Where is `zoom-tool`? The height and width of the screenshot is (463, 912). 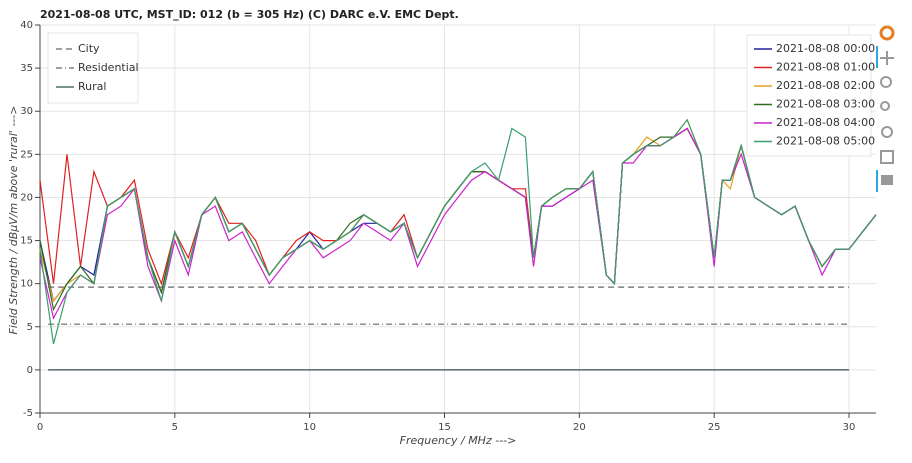
zoom-tool is located at coordinates (886, 82).